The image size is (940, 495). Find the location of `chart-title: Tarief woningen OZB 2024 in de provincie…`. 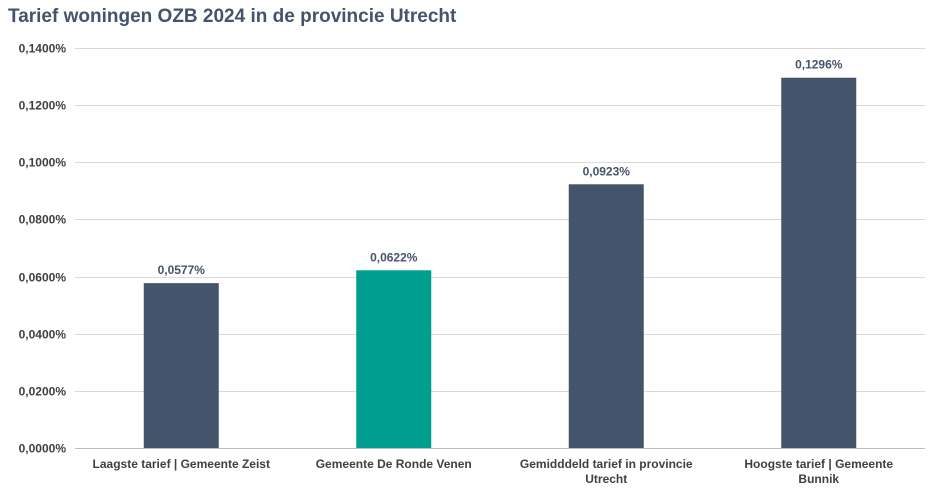

chart-title: Tarief woningen OZB 2024 in de provincie… is located at coordinates (232, 16).